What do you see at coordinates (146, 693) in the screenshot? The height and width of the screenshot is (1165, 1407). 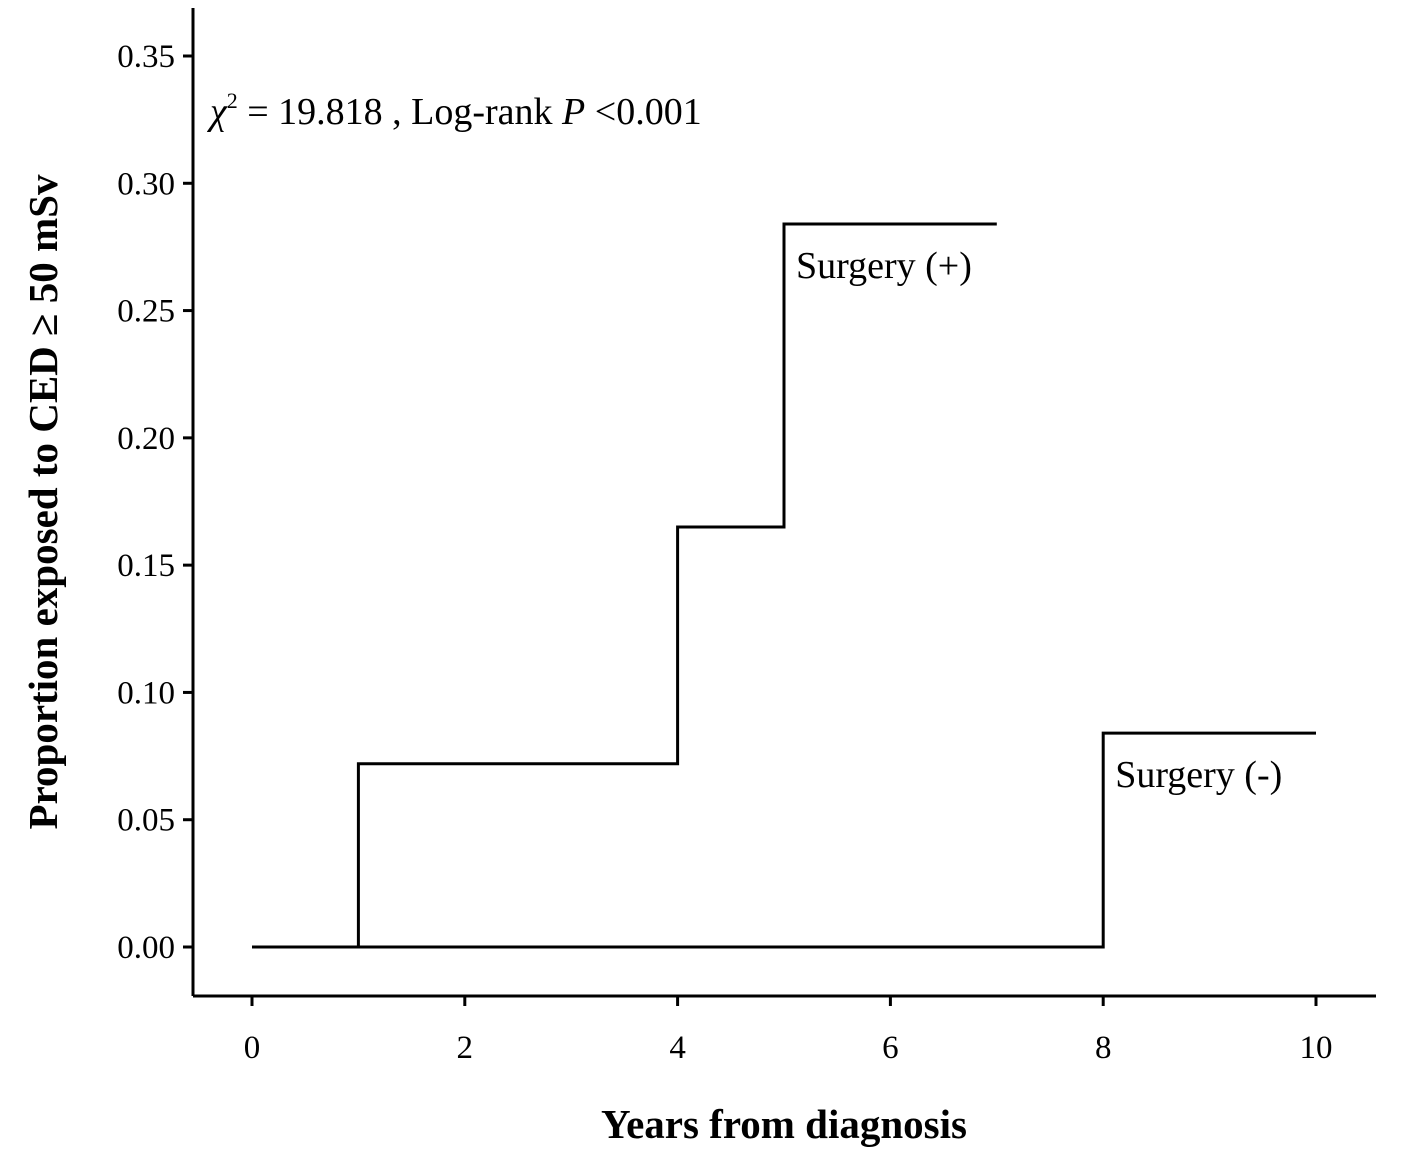 I see `y-tick-label: 0.10` at bounding box center [146, 693].